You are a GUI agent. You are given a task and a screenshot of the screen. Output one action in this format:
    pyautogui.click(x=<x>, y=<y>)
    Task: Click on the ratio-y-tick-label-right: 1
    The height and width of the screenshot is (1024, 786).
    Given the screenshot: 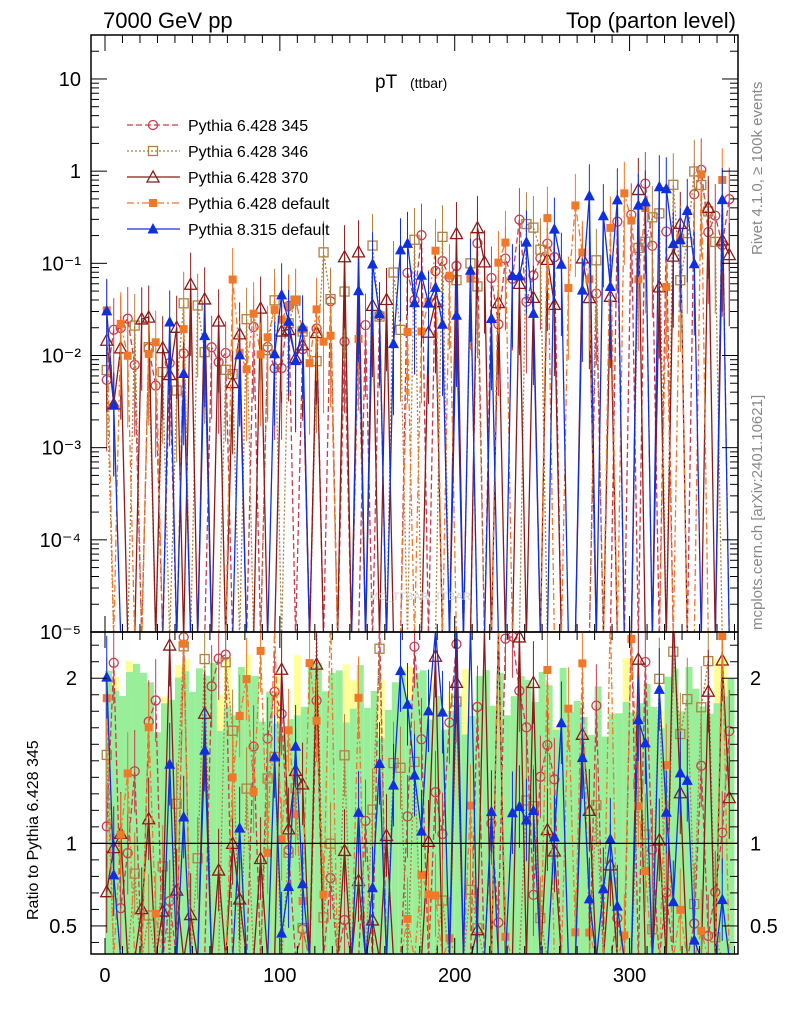 What is the action you would take?
    pyautogui.click(x=755, y=844)
    